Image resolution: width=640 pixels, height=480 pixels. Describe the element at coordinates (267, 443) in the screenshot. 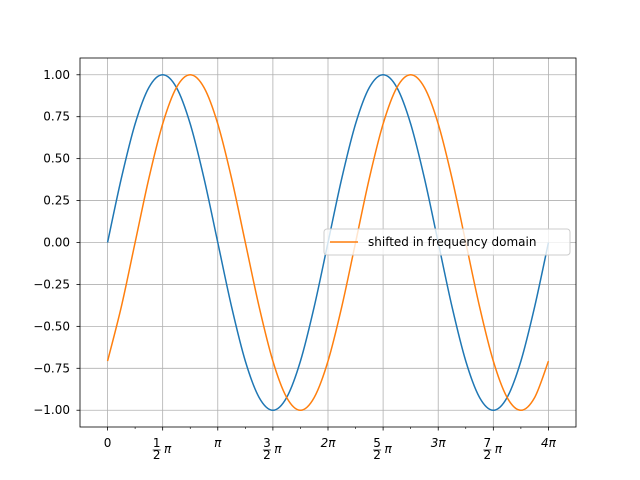

I see `x-tick-label-numerator: 3` at that location.